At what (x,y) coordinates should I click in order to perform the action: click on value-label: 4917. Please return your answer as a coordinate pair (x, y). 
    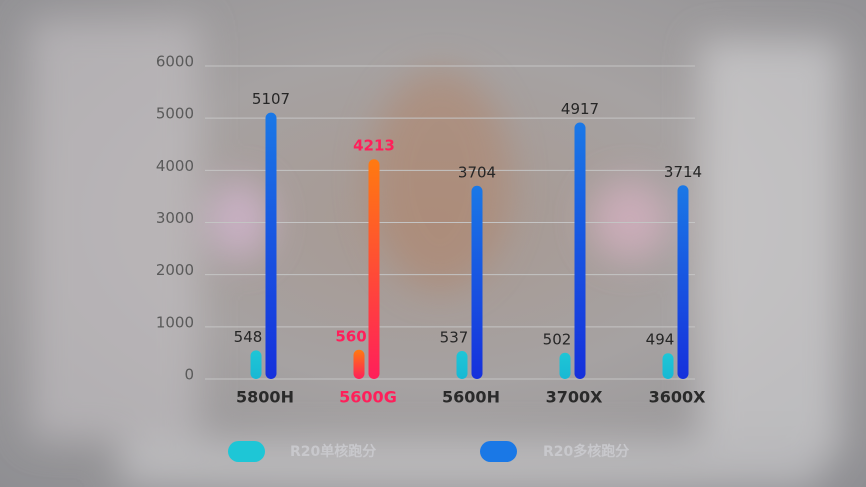
    Looking at the image, I should click on (580, 109).